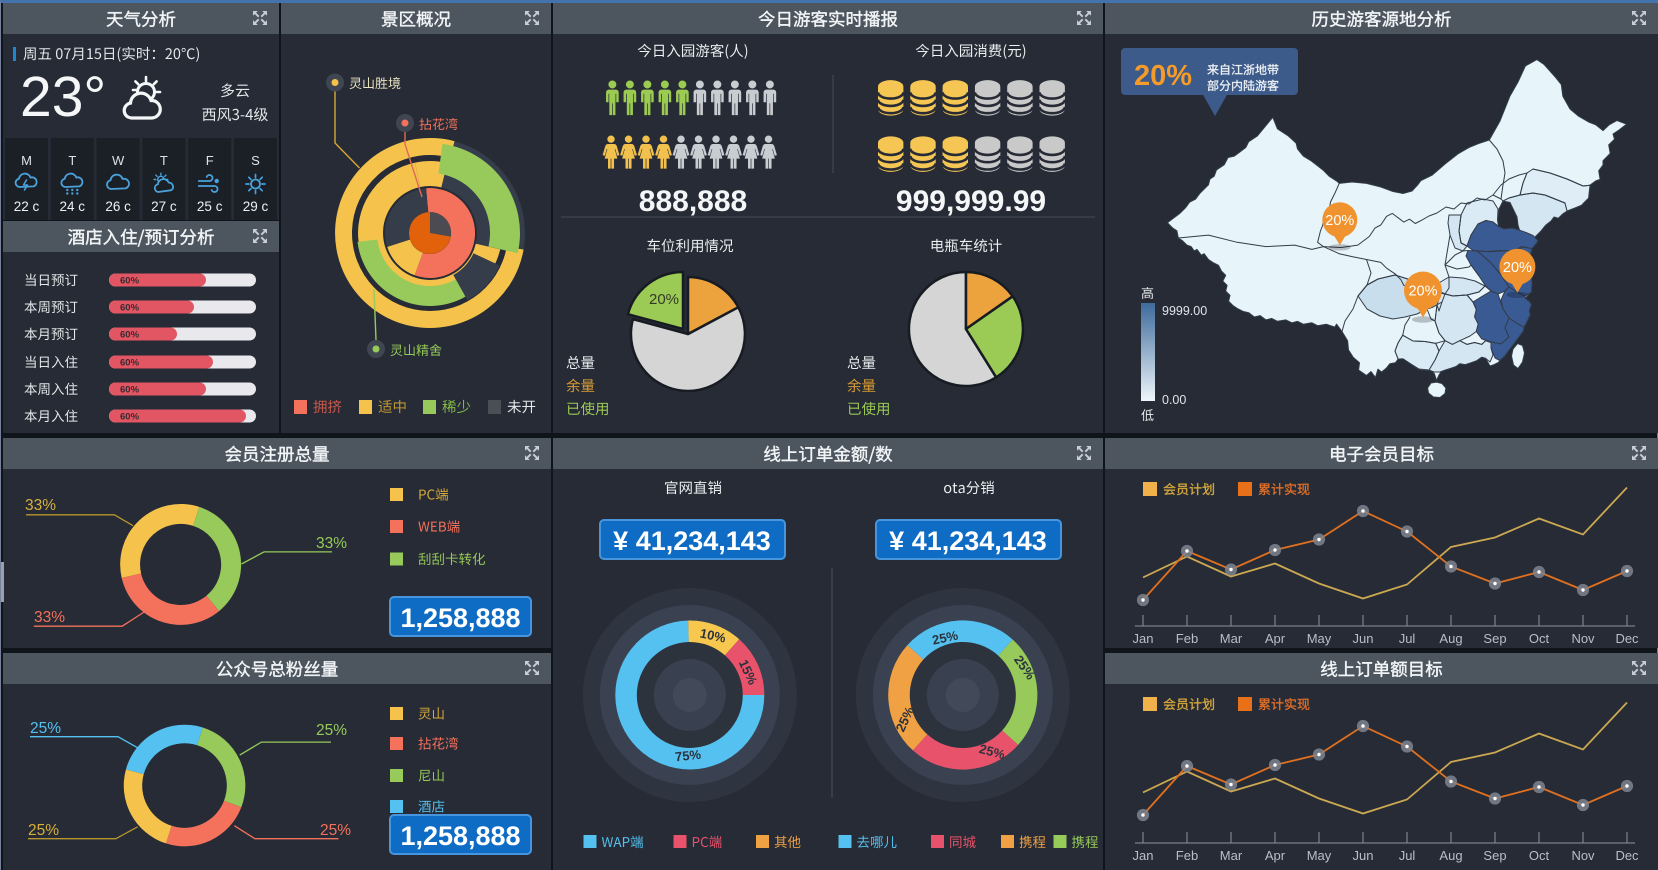  What do you see at coordinates (118, 206) in the screenshot?
I see `svg-text: 26 c` at bounding box center [118, 206].